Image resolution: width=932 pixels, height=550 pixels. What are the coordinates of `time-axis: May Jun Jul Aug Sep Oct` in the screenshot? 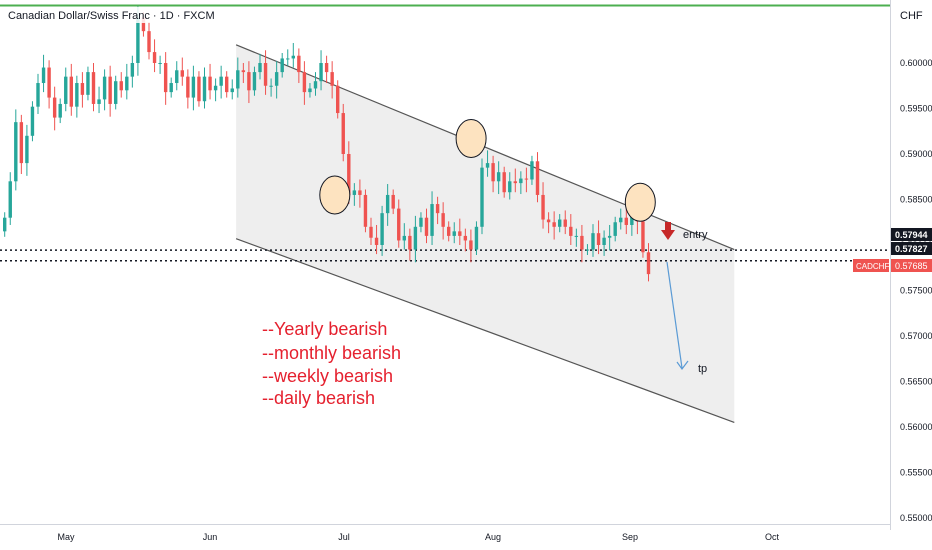 It's located at (418, 537).